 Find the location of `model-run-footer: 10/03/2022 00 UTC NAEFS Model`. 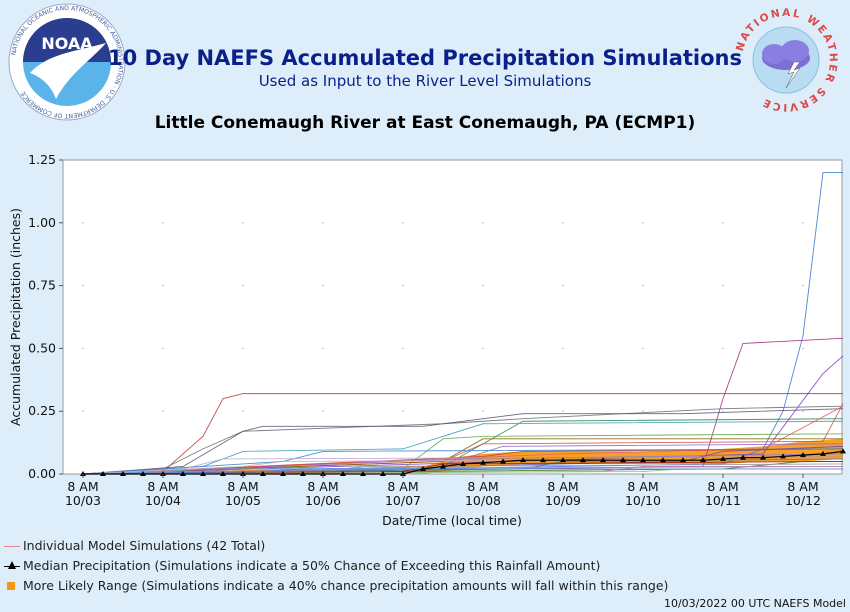

model-run-footer: 10/03/2022 00 UTC NAEFS Model is located at coordinates (754, 603).